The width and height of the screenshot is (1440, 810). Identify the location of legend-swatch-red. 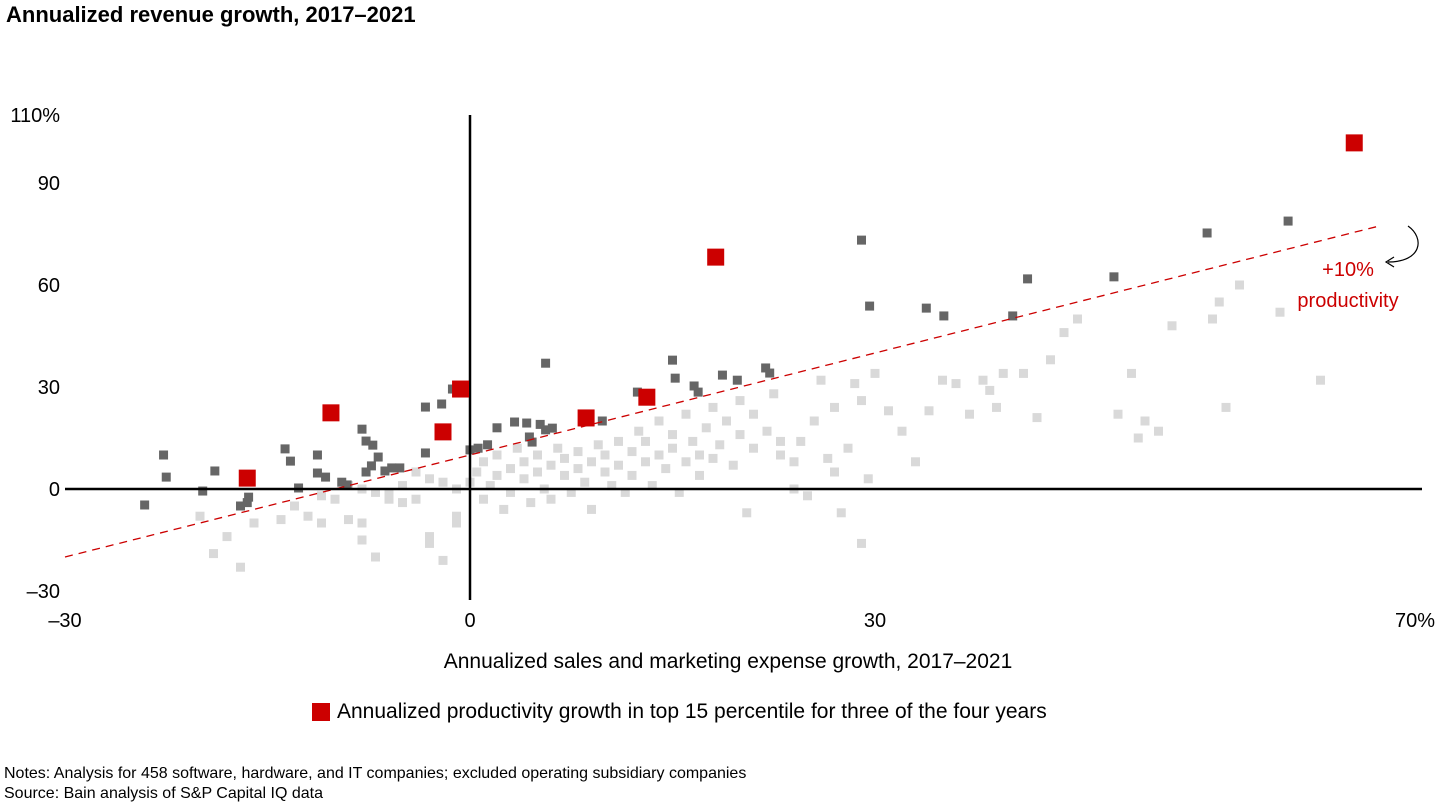
(321, 712).